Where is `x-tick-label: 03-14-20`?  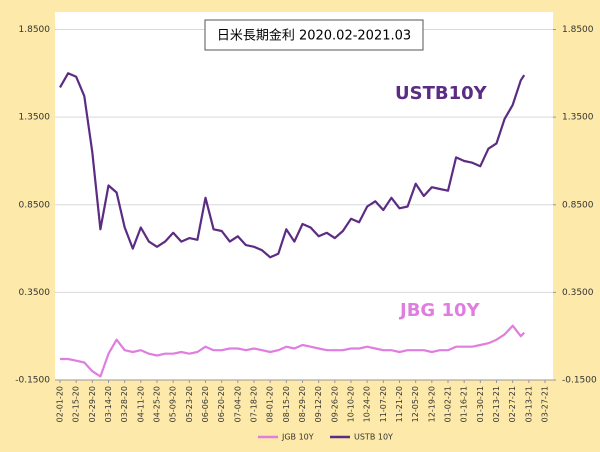
x-tick-label: 03-14-20 is located at coordinates (108, 404).